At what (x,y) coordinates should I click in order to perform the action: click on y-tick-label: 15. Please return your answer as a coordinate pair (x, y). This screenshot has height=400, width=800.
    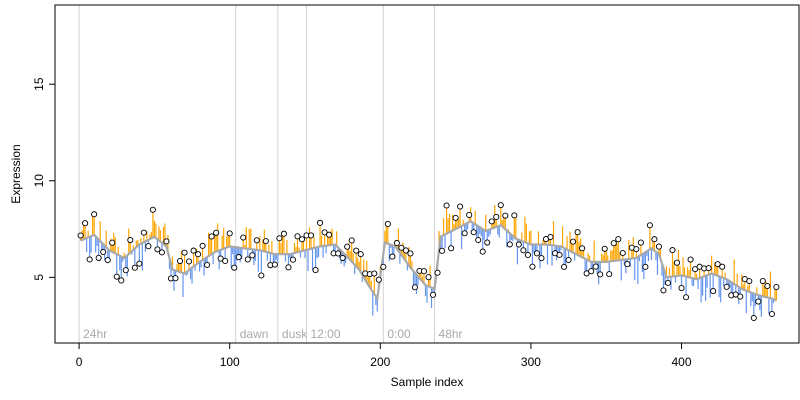
    Looking at the image, I should click on (39, 84).